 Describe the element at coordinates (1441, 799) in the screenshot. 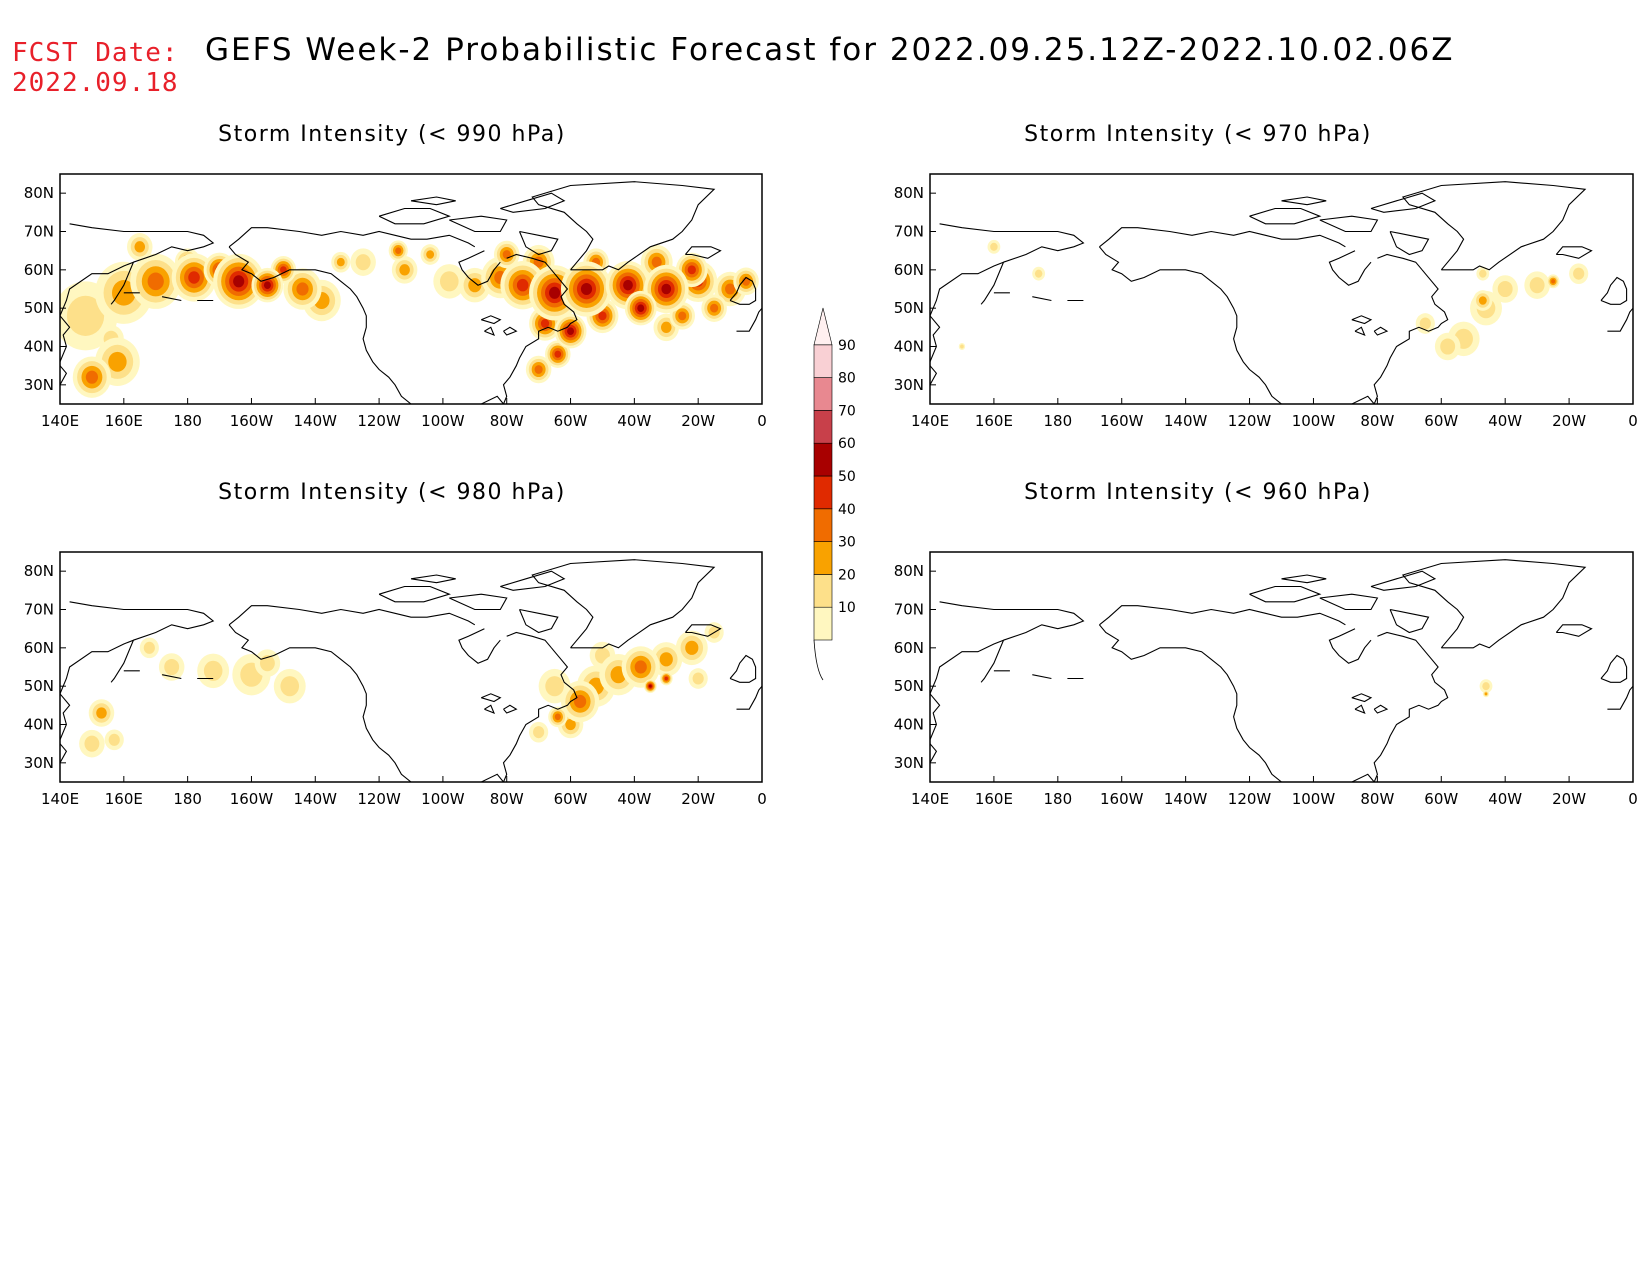

I see `lon-tick-label: 60W` at that location.